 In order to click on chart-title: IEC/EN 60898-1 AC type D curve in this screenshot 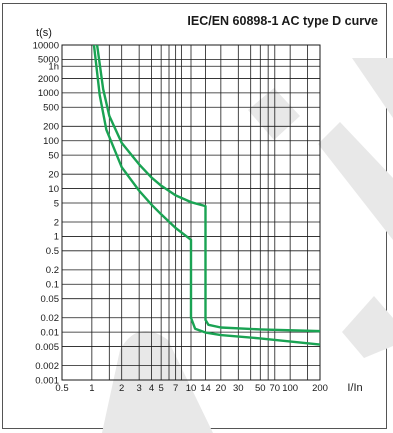, I will do `click(282, 21)`.